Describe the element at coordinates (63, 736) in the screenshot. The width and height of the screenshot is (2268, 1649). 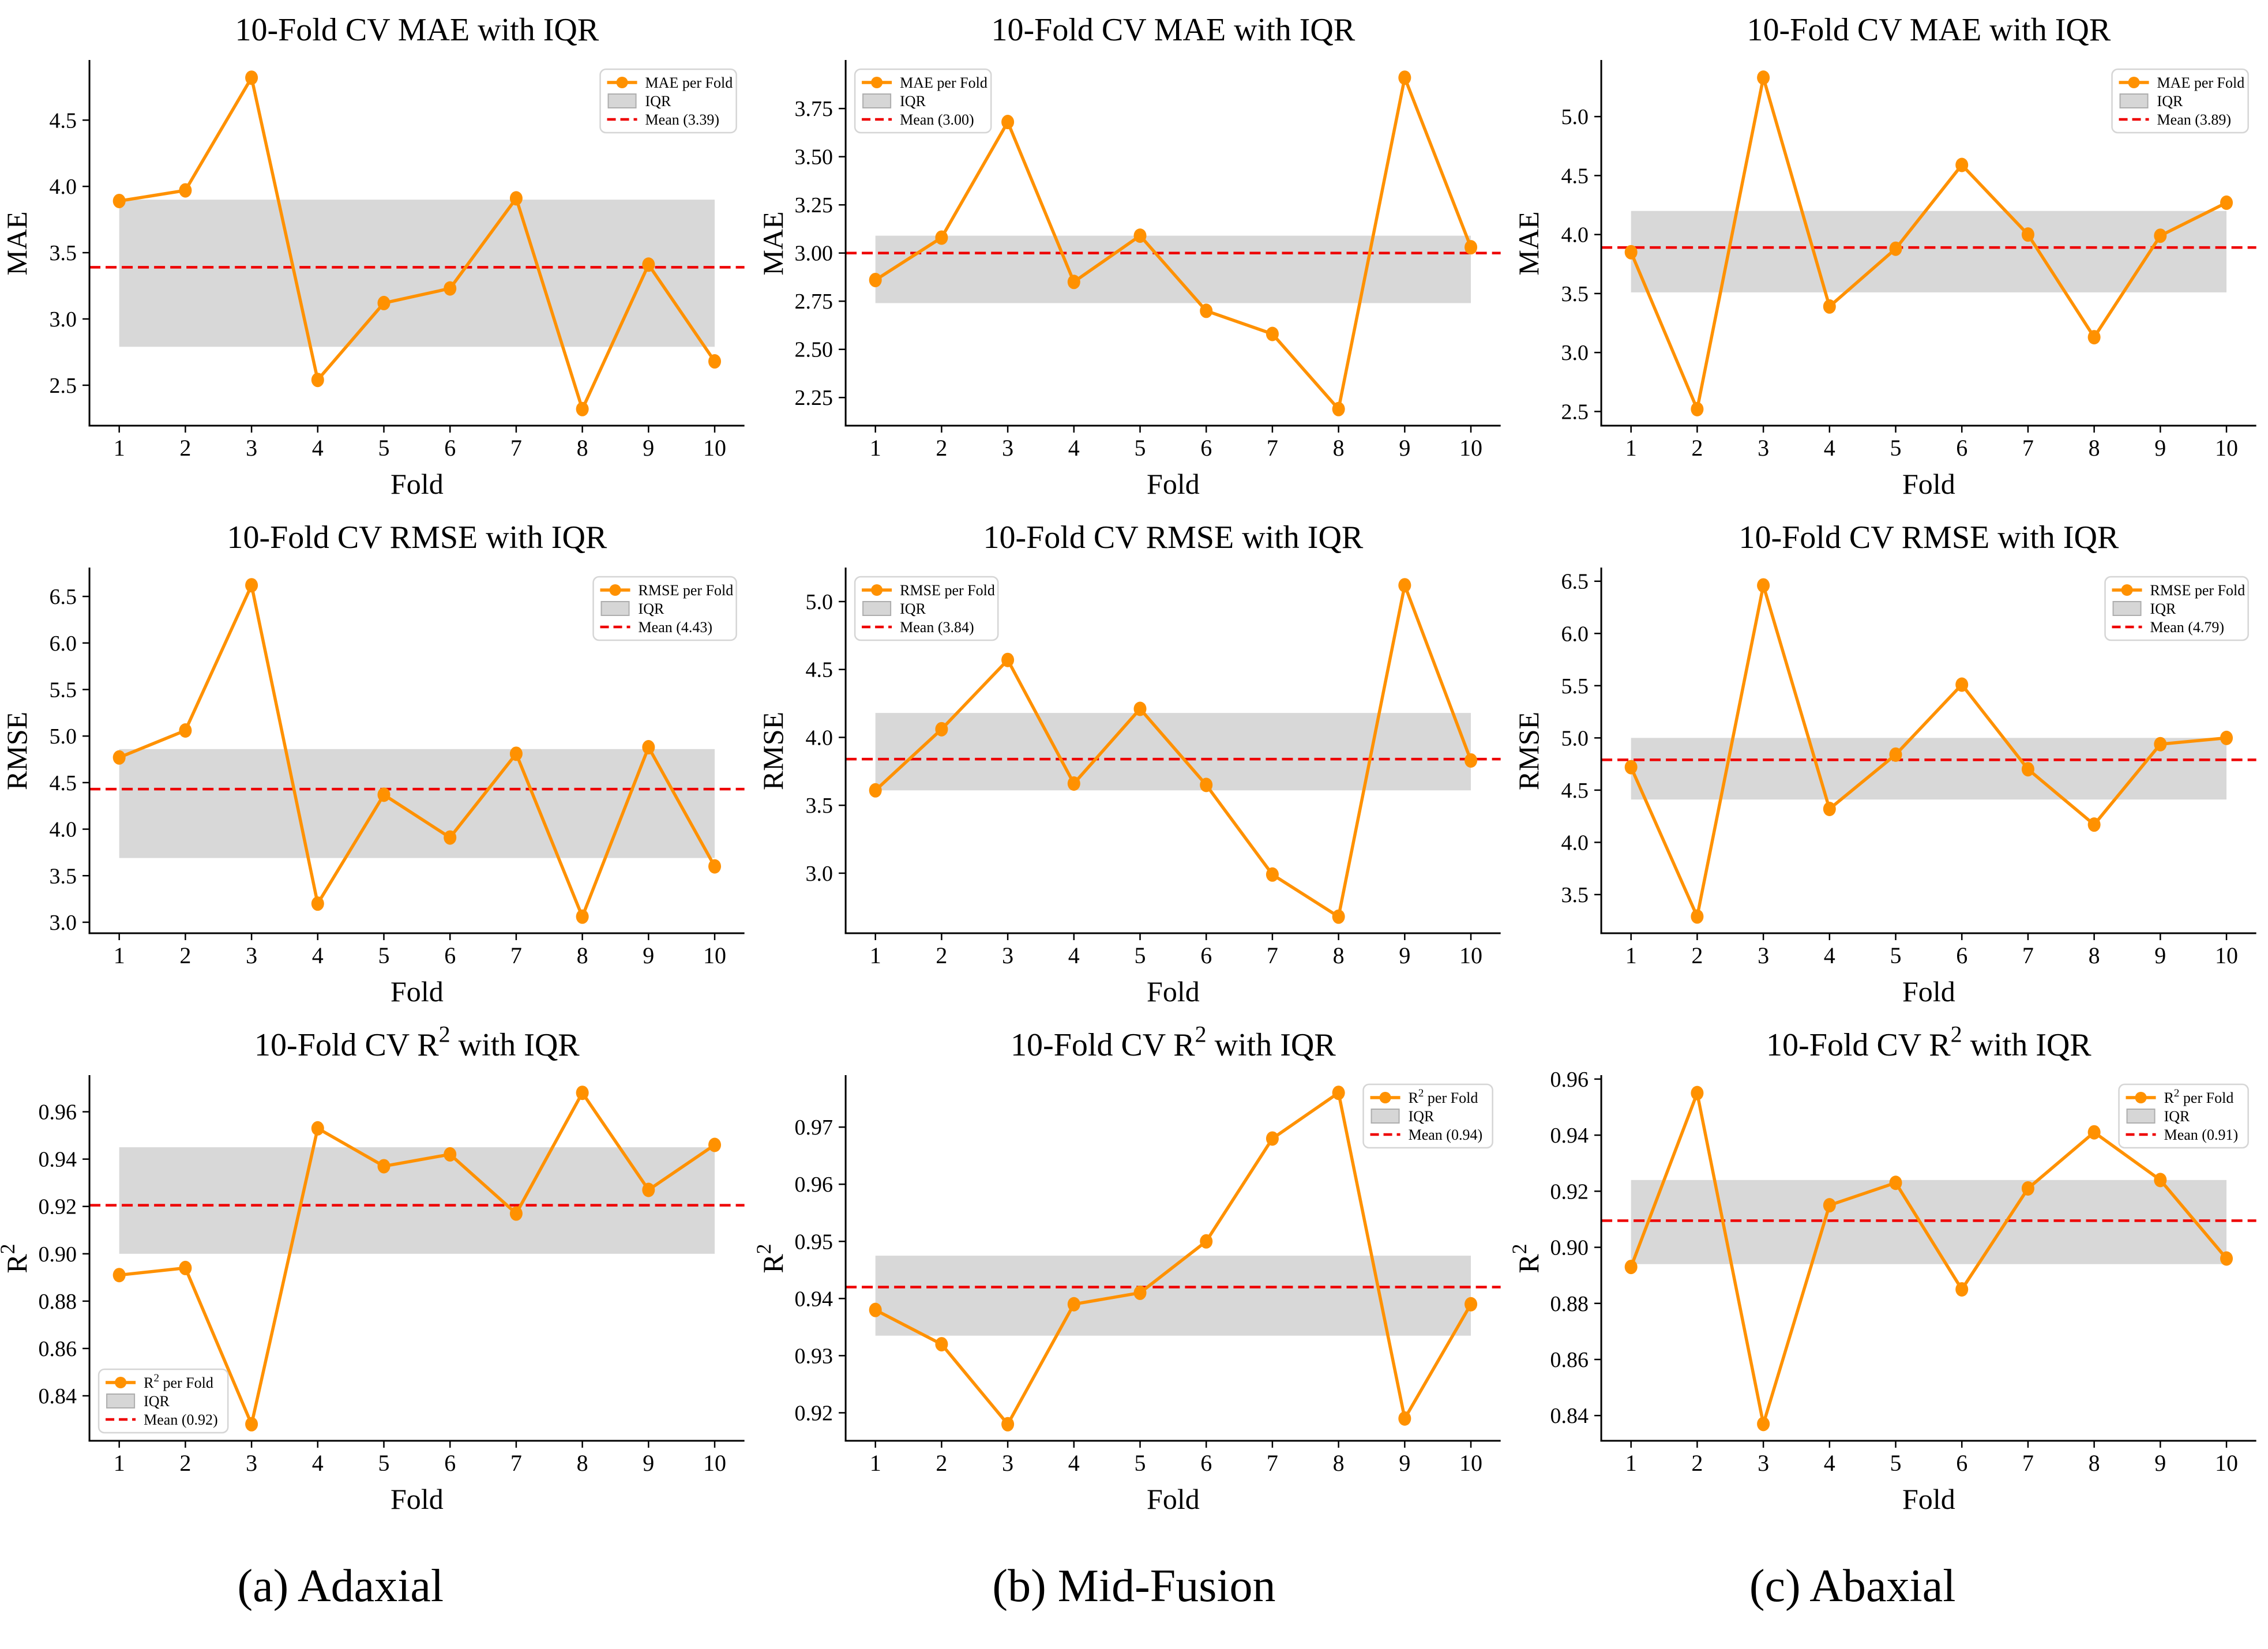
I see `y-tick-label: 5.0` at that location.